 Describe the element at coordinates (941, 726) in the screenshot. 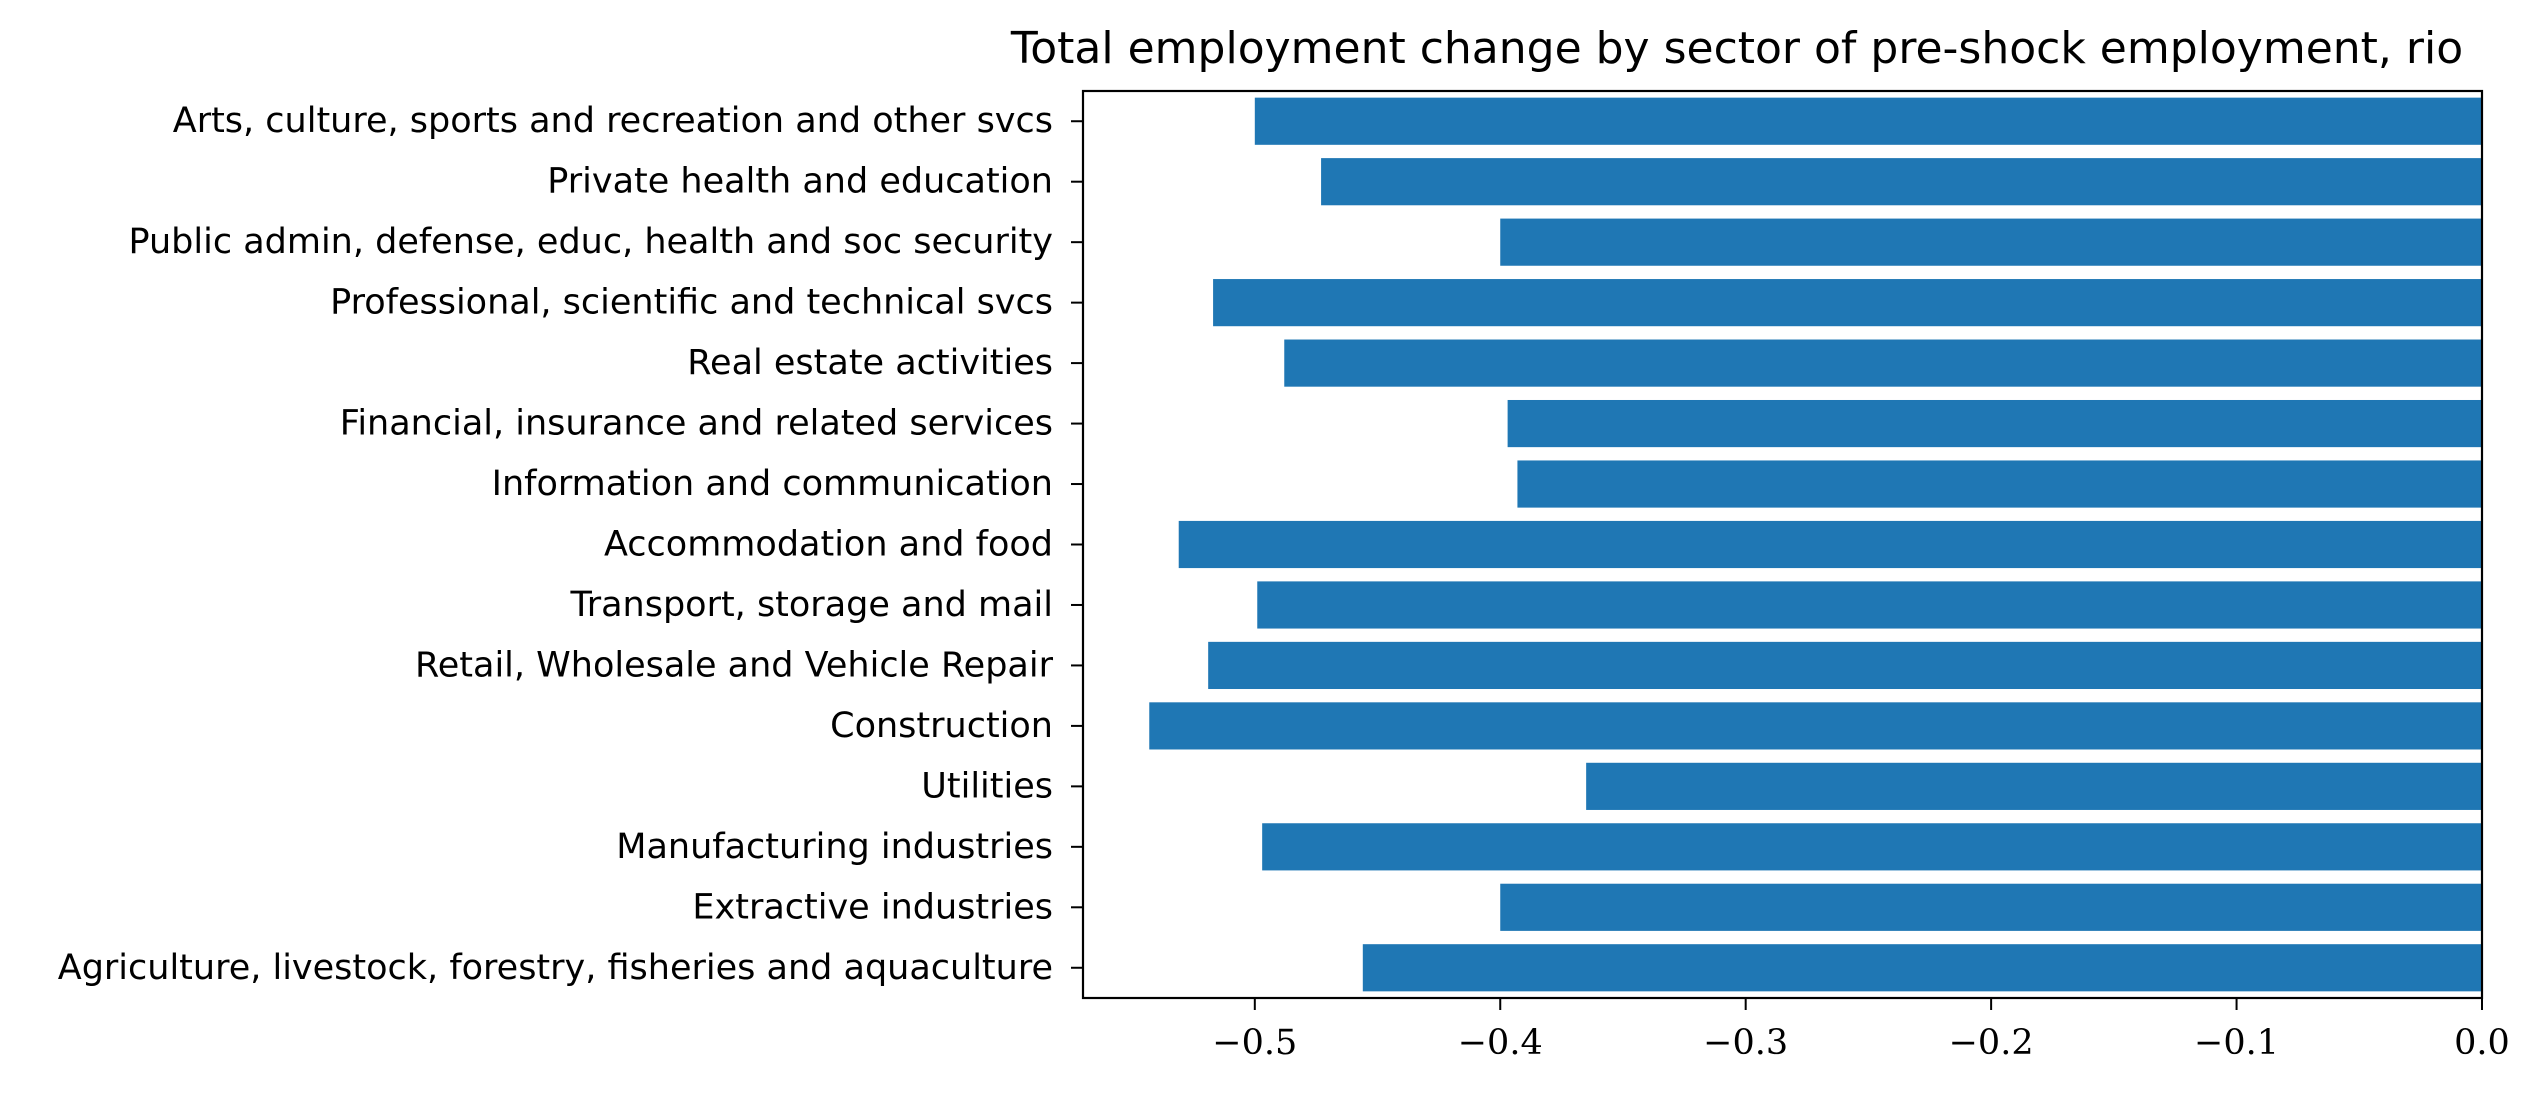

I see `category-label: Construction` at that location.